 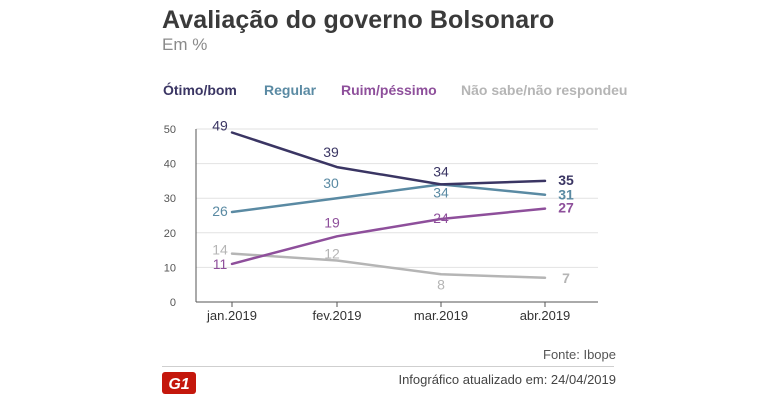 What do you see at coordinates (220, 250) in the screenshot?
I see `label-nao-sabe: 14` at bounding box center [220, 250].